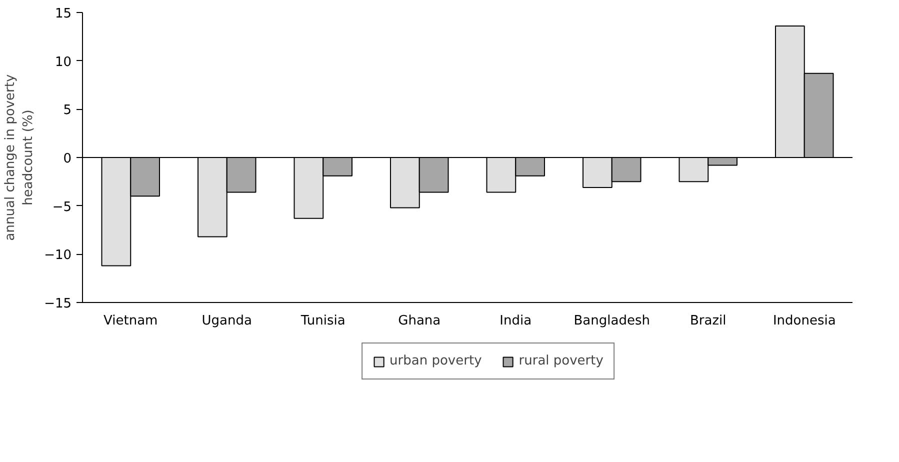 The width and height of the screenshot is (899, 462). I want to click on y-tick-label: −10, so click(58, 256).